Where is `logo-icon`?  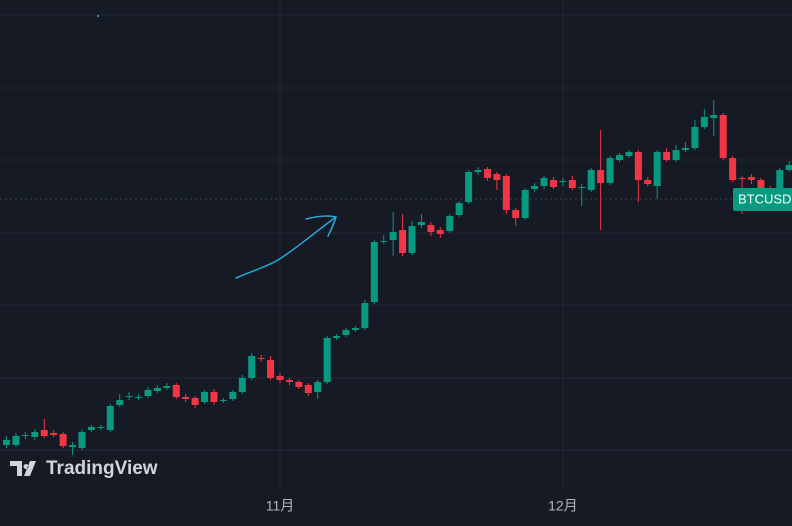 logo-icon is located at coordinates (23, 468).